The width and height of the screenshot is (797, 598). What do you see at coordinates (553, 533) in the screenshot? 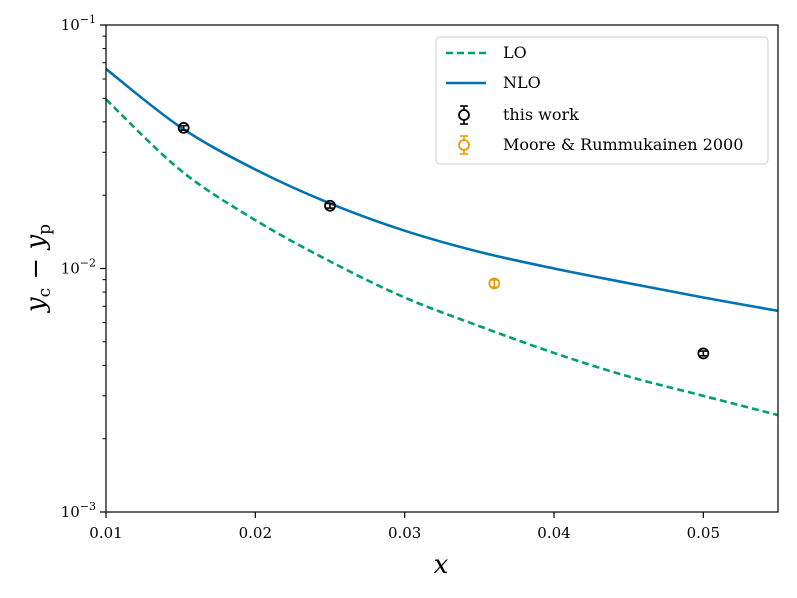
I see `x-tick-label-3: 0.04` at bounding box center [553, 533].